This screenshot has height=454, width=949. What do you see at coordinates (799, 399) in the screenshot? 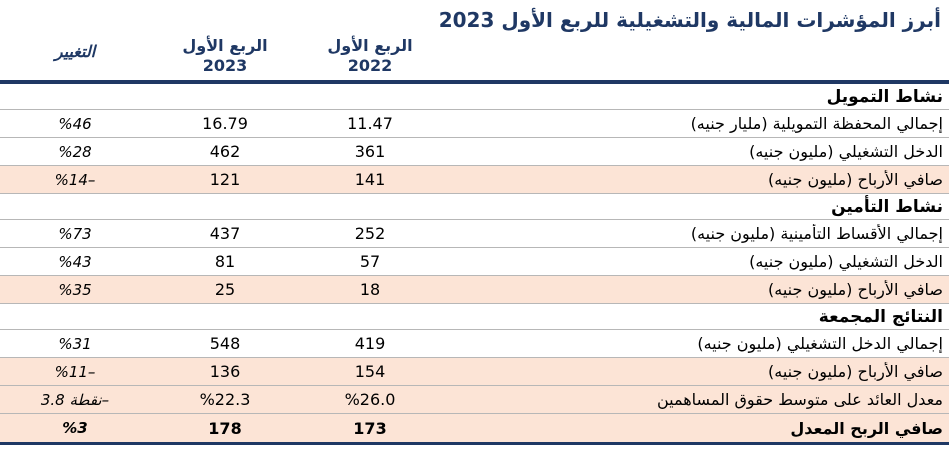
I see `row-label: معدل العائد على متوسط حقوق المساهمين` at bounding box center [799, 399].